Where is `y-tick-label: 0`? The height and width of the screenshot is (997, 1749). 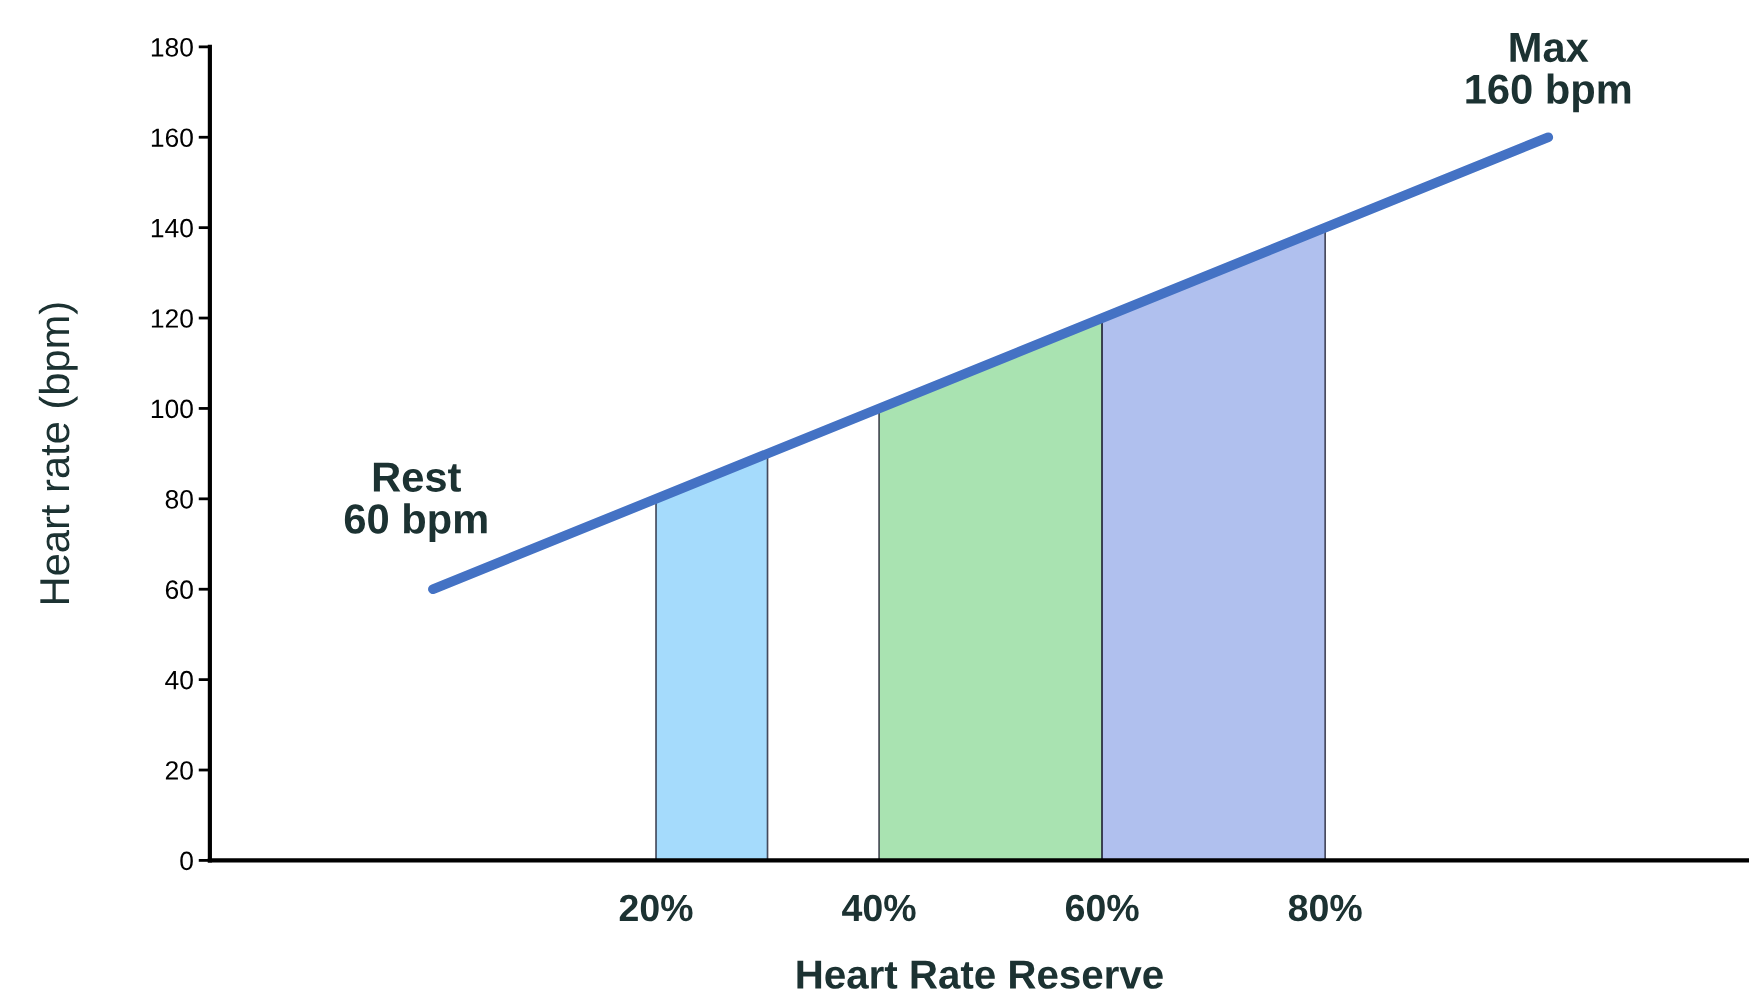
y-tick-label: 0 is located at coordinates (186, 861).